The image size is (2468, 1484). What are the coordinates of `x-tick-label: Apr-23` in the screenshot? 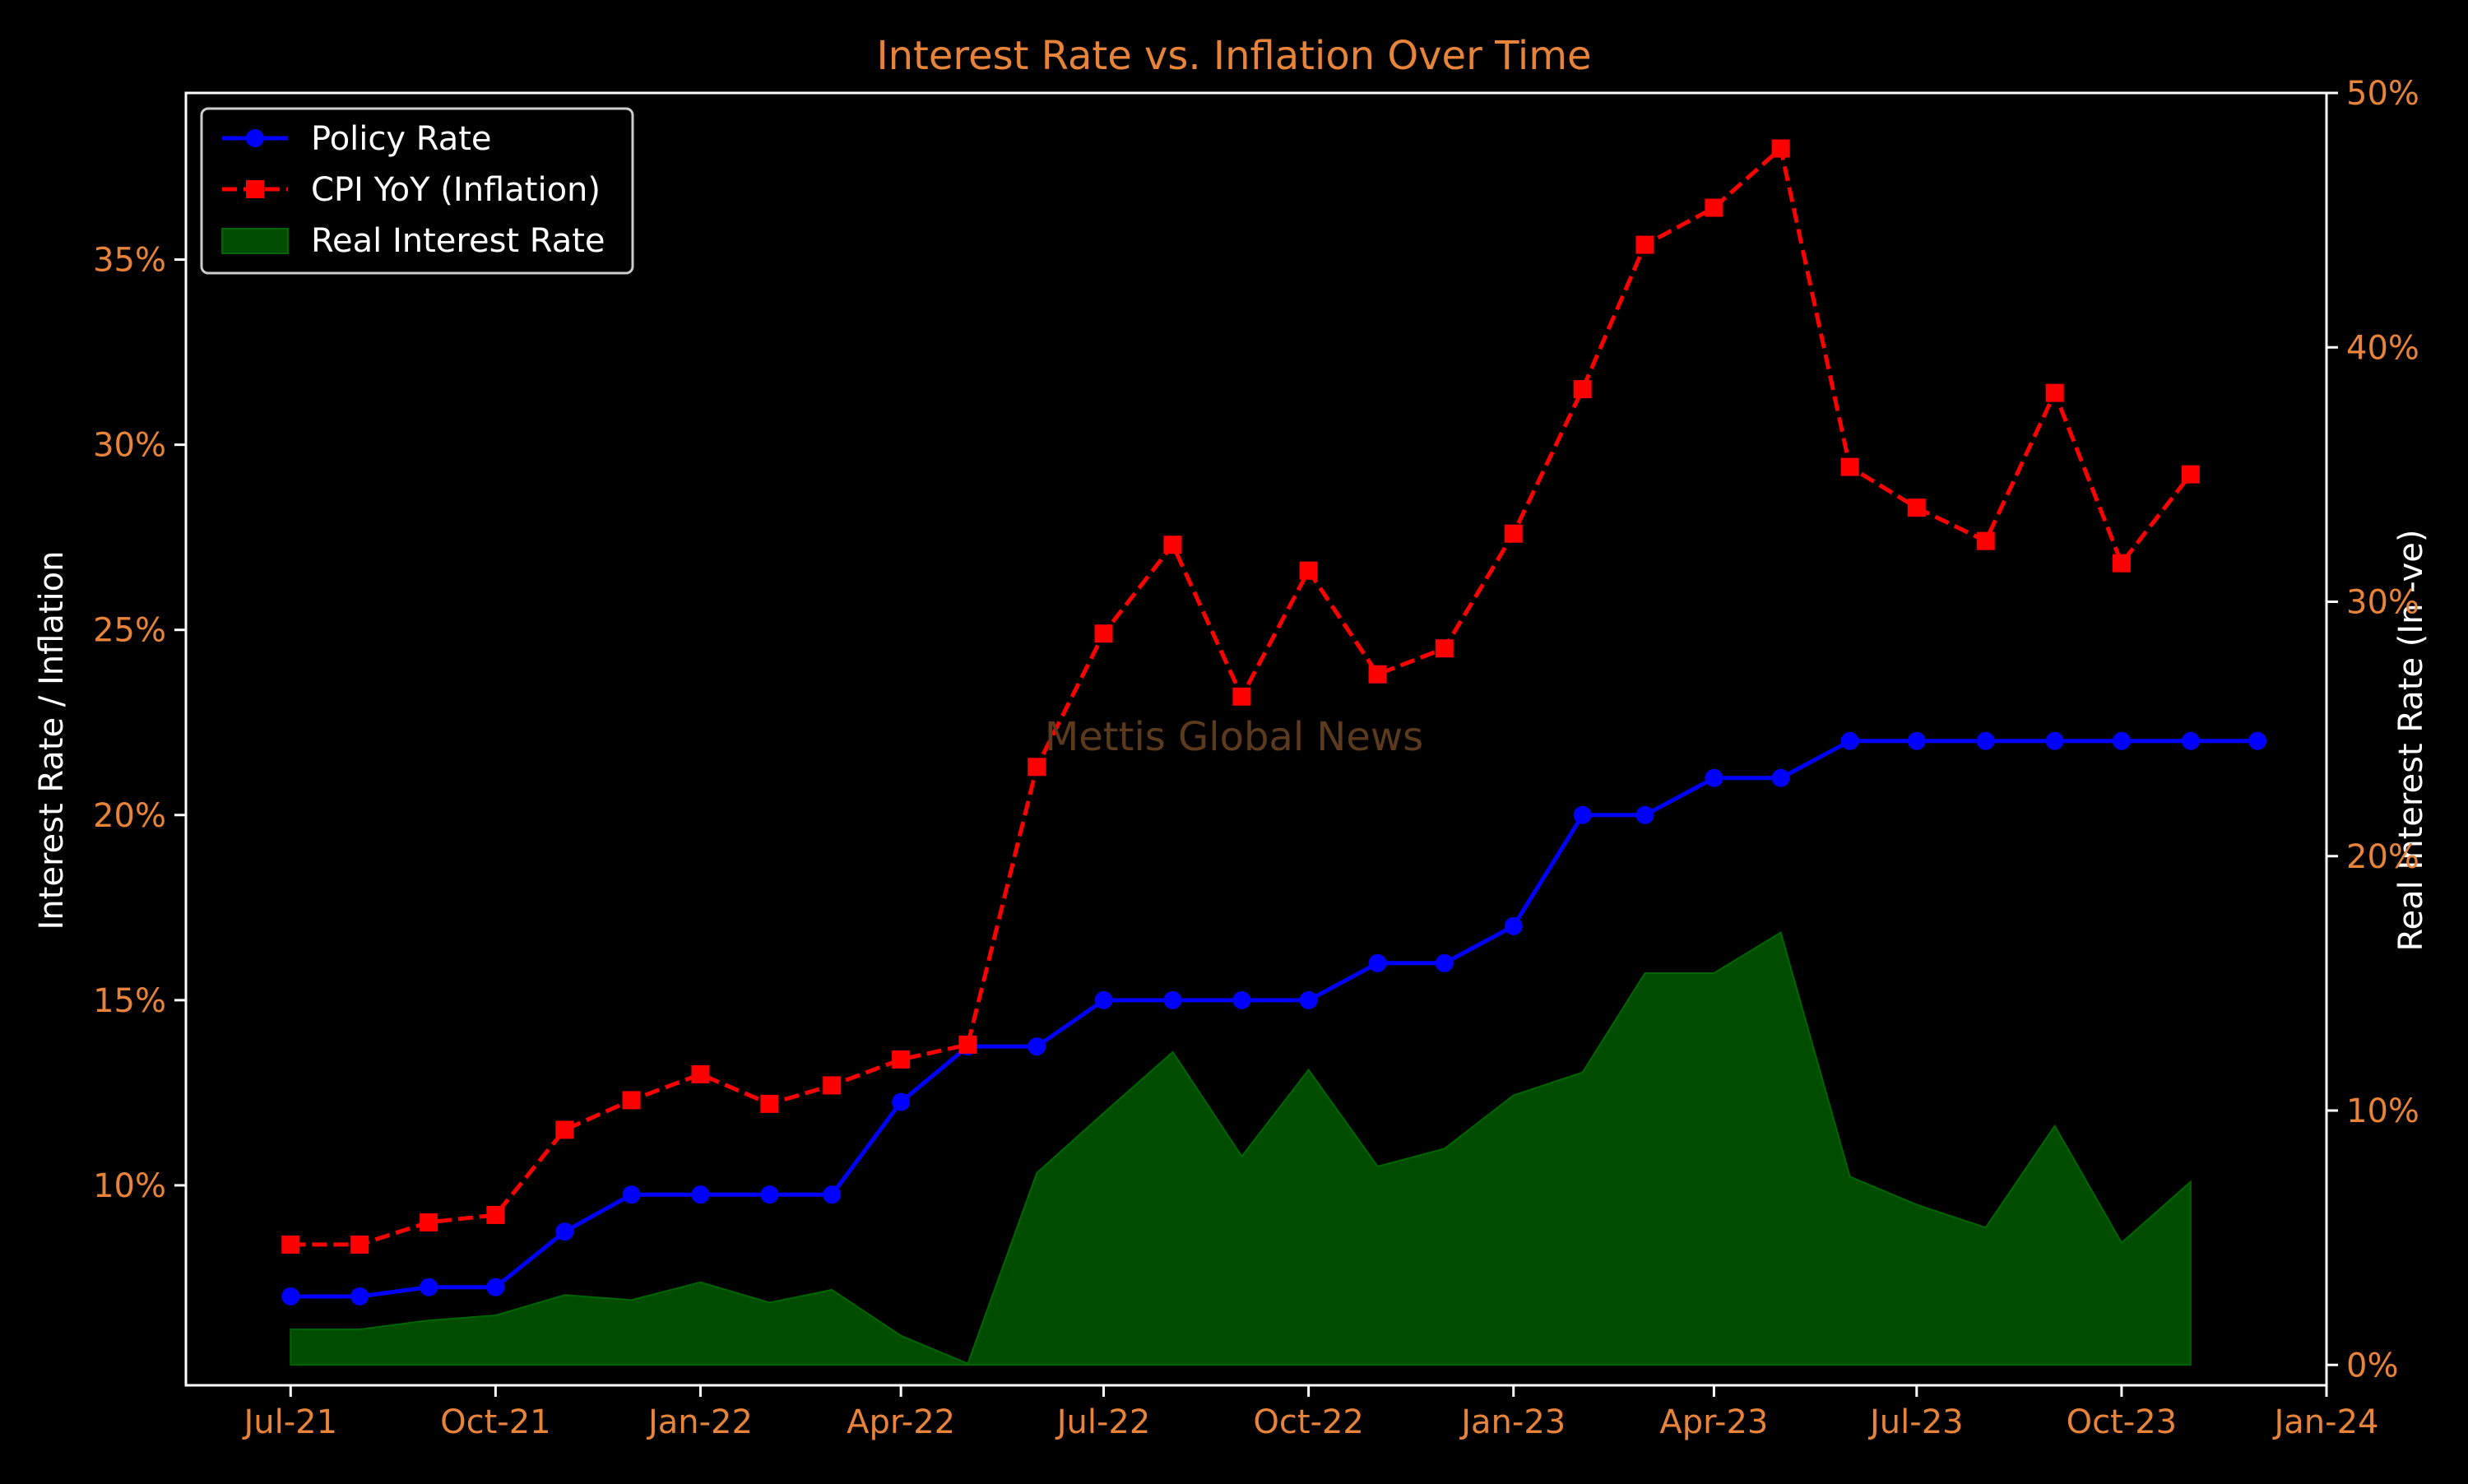 It's located at (1713, 1422).